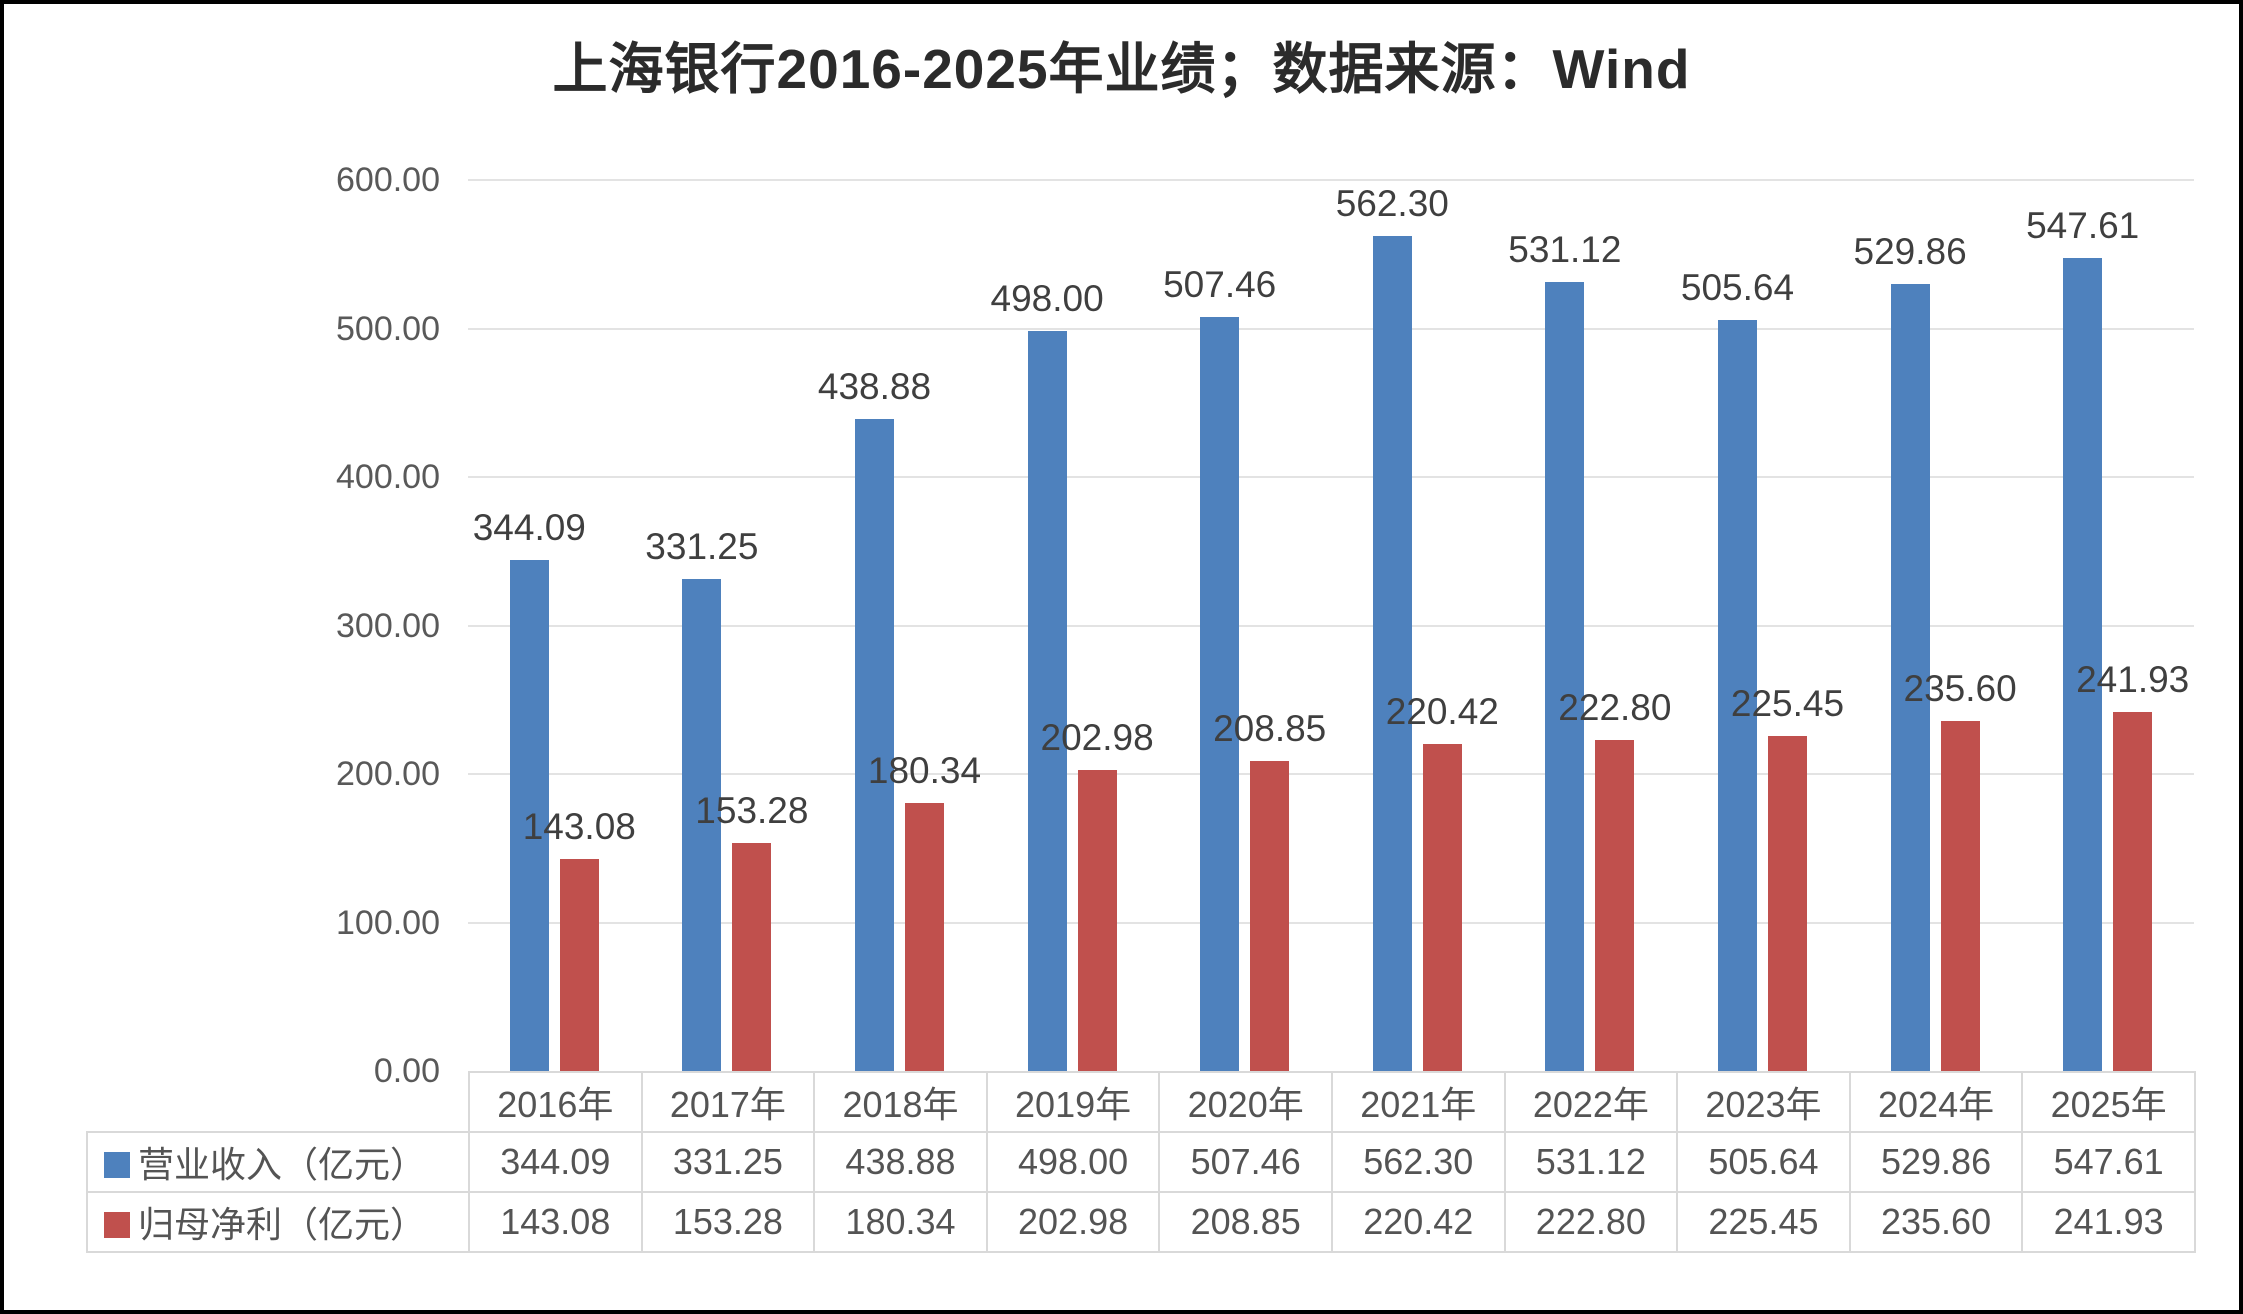 This screenshot has width=2243, height=1314. What do you see at coordinates (388, 328) in the screenshot?
I see `y-axis-tick-label: 500.00` at bounding box center [388, 328].